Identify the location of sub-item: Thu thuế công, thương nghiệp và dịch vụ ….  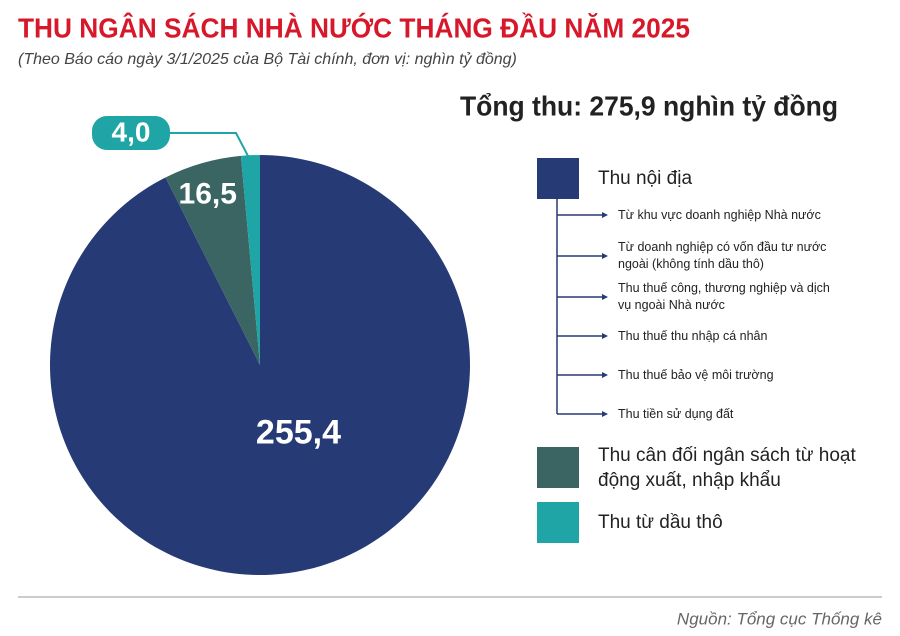
(724, 296).